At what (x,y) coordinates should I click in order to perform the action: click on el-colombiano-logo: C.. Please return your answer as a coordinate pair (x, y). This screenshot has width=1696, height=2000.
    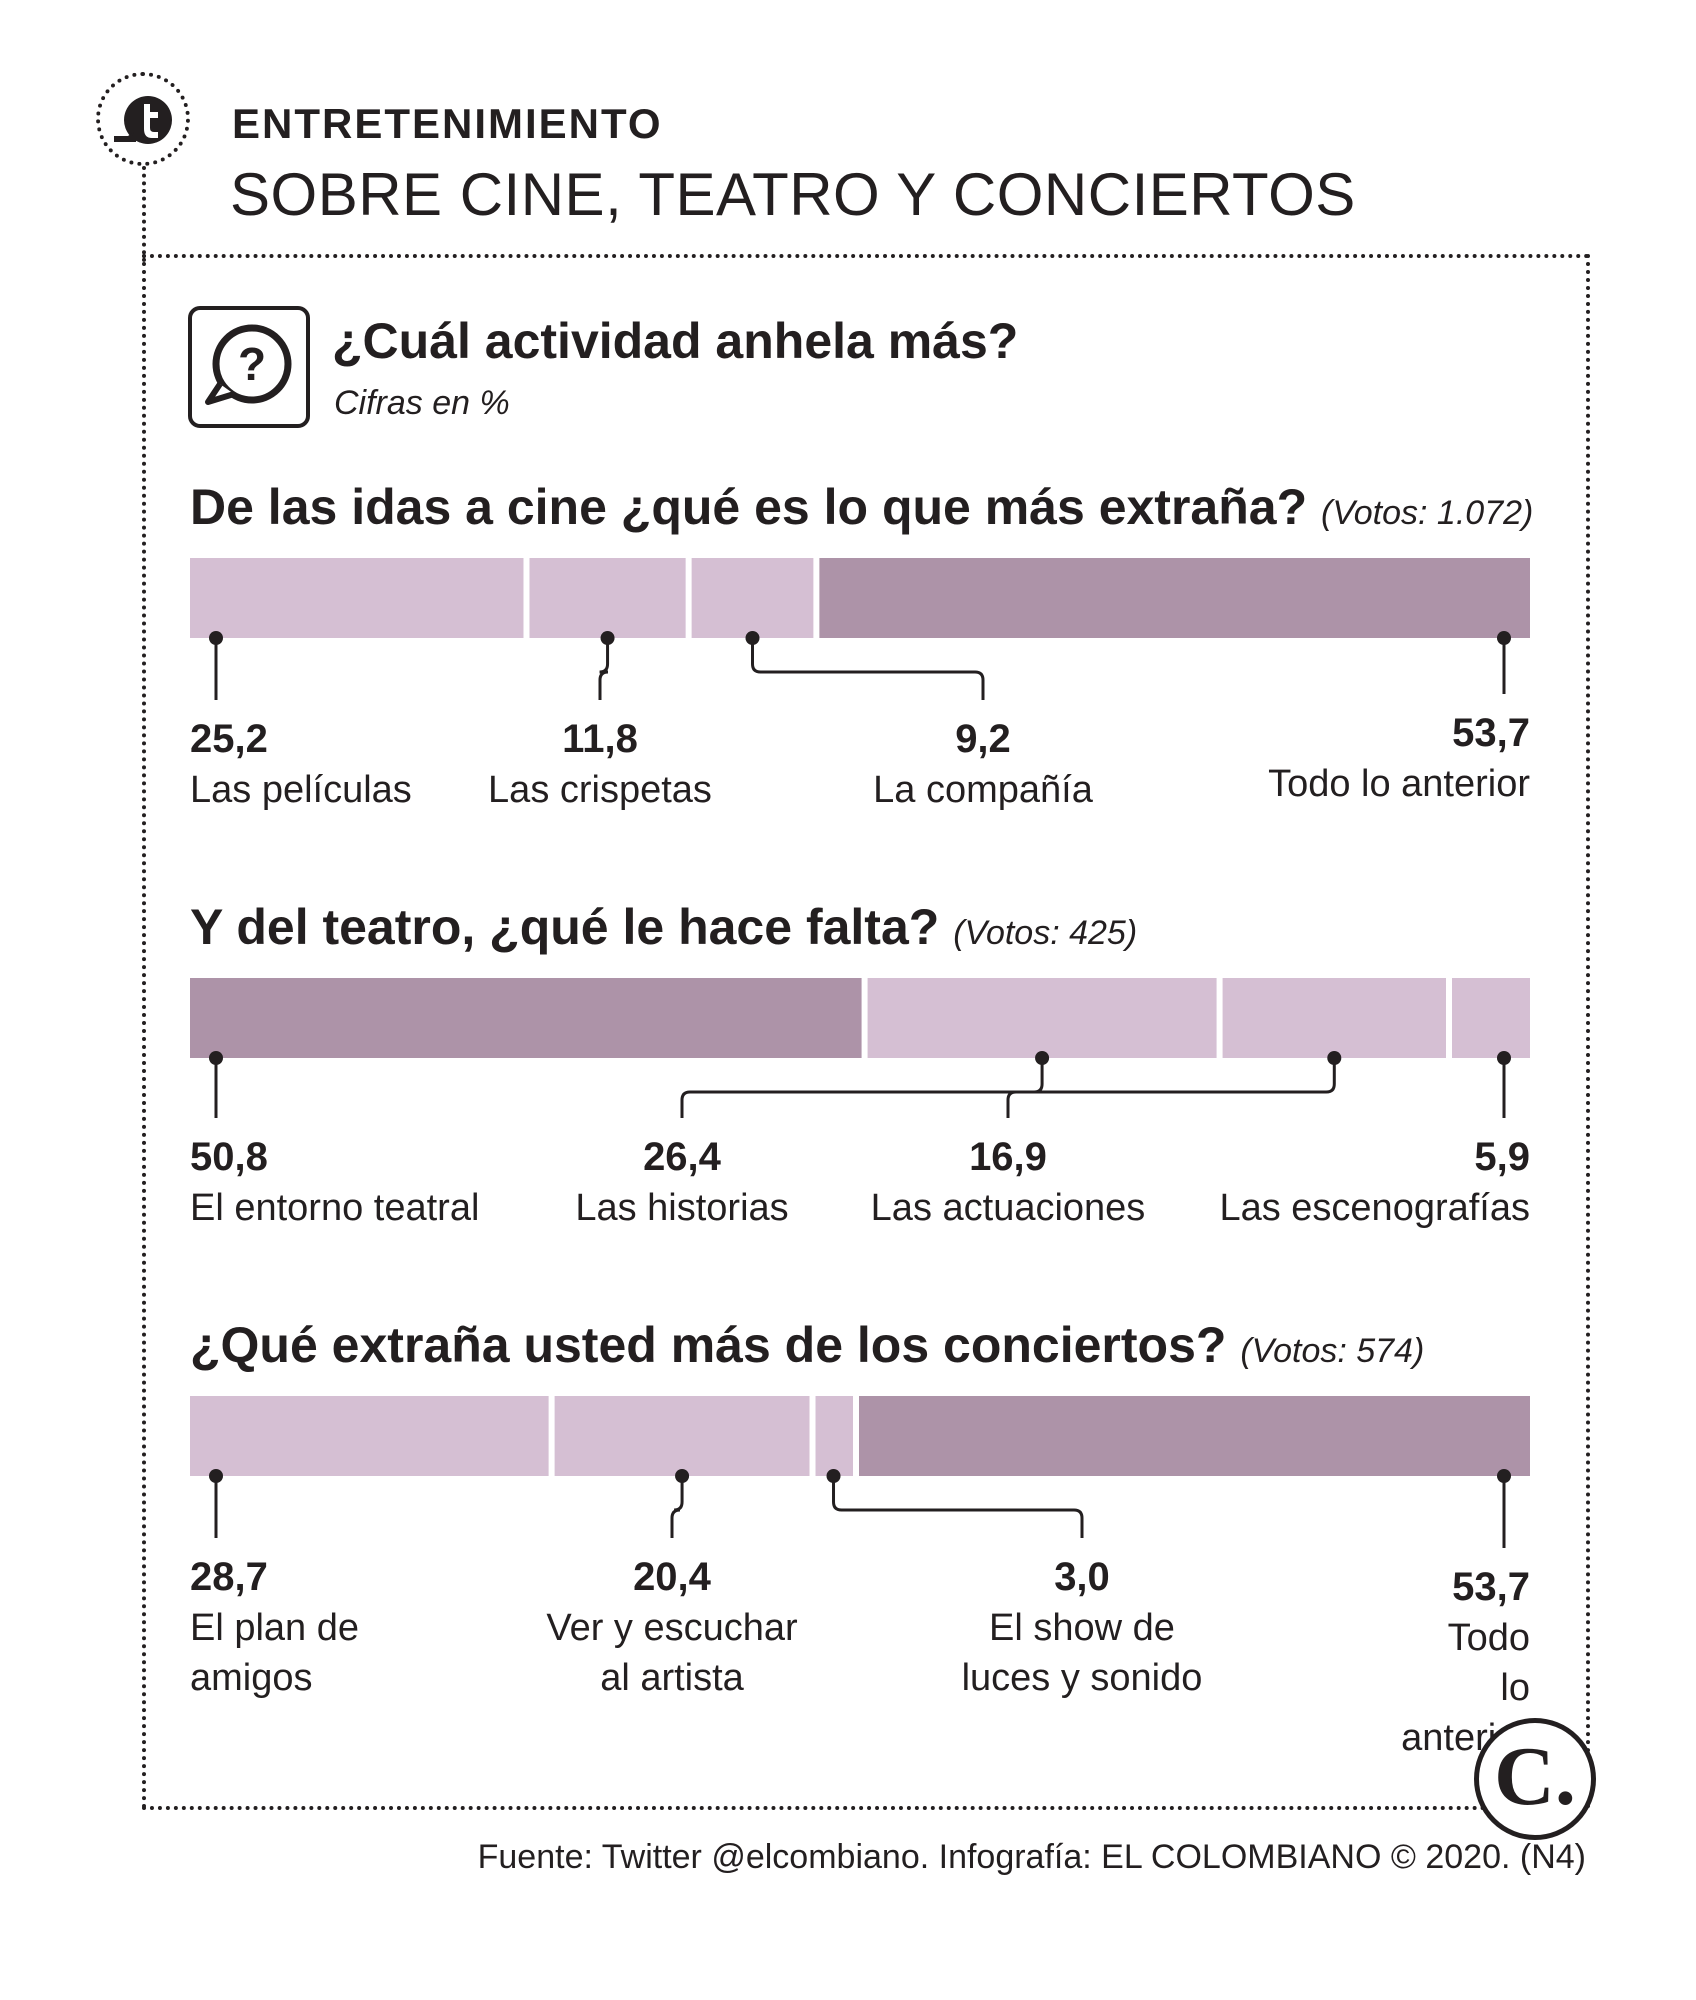
    Looking at the image, I should click on (1535, 1779).